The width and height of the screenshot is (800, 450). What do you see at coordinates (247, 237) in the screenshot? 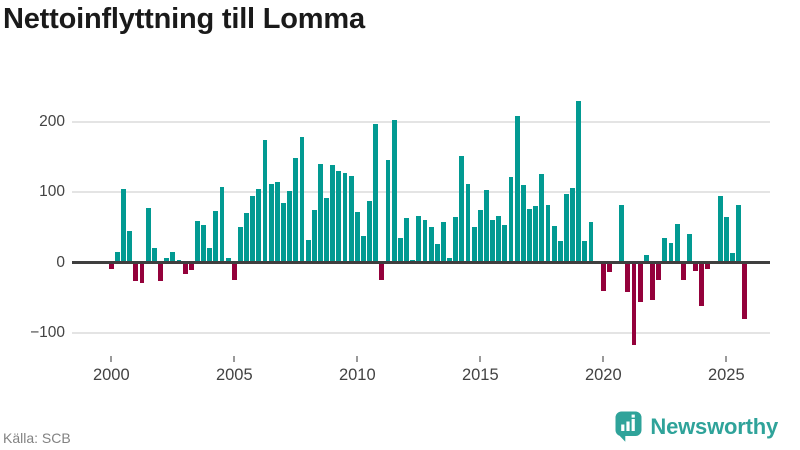
I see `bar-2005-Q3` at bounding box center [247, 237].